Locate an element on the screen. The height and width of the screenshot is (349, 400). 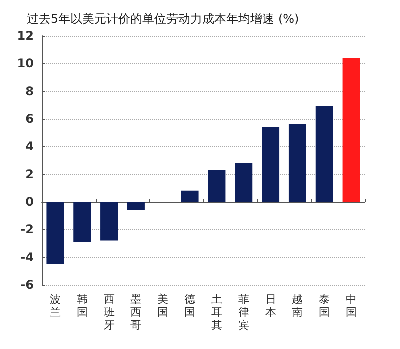
x-tick-label: 墨西哥 is located at coordinates (136, 312).